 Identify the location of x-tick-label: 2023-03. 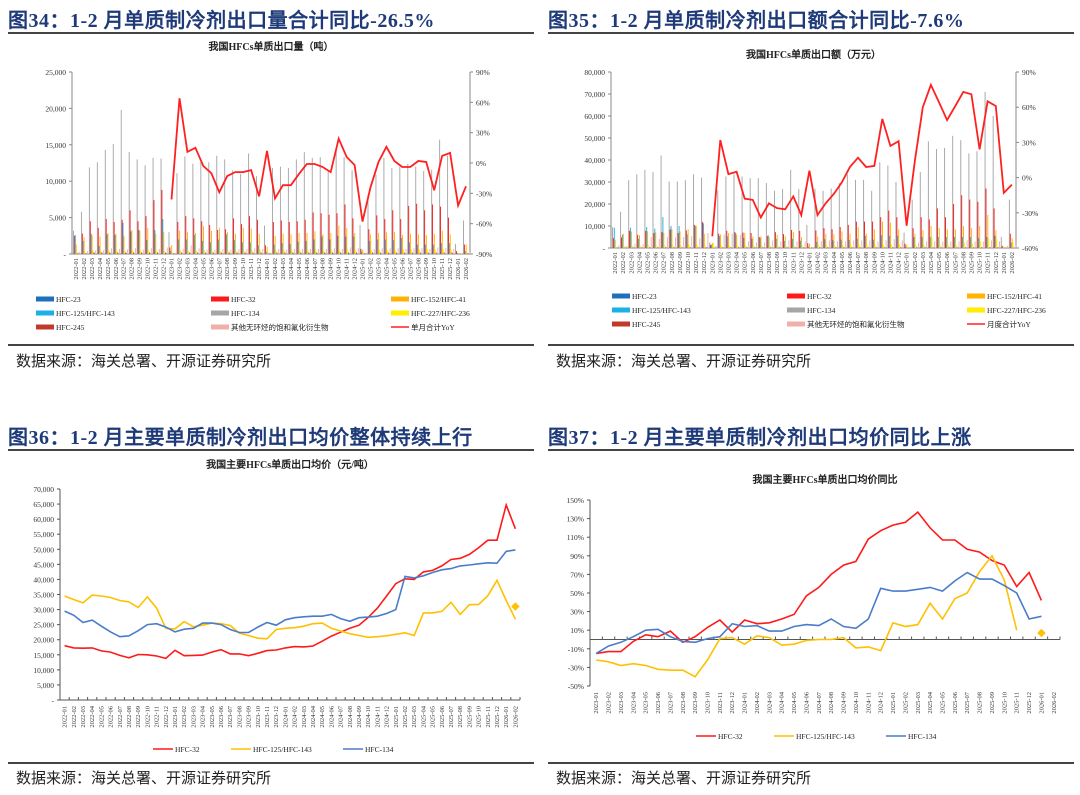
(187, 269).